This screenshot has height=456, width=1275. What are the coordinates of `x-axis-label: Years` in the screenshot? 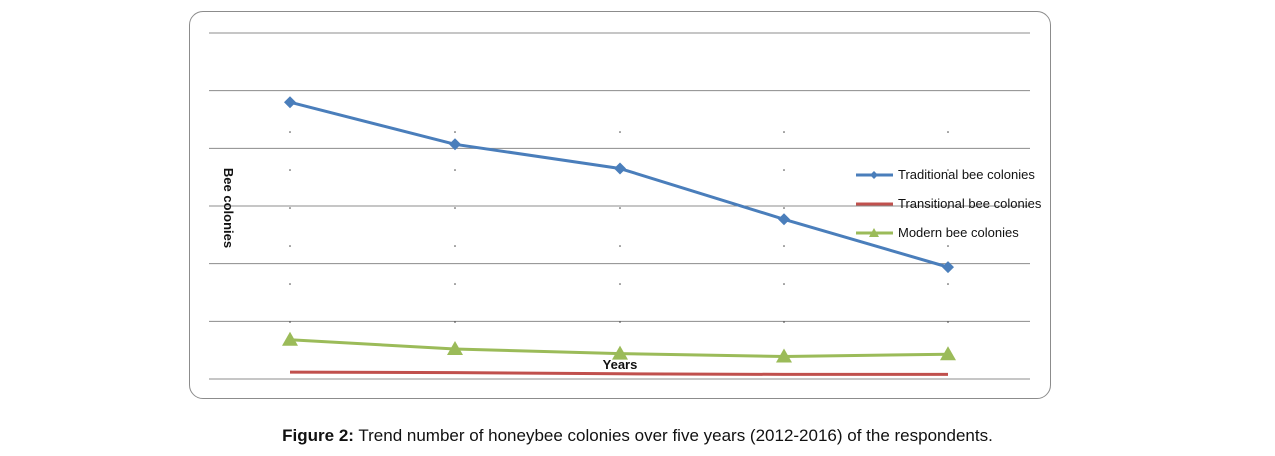 It's located at (620, 364).